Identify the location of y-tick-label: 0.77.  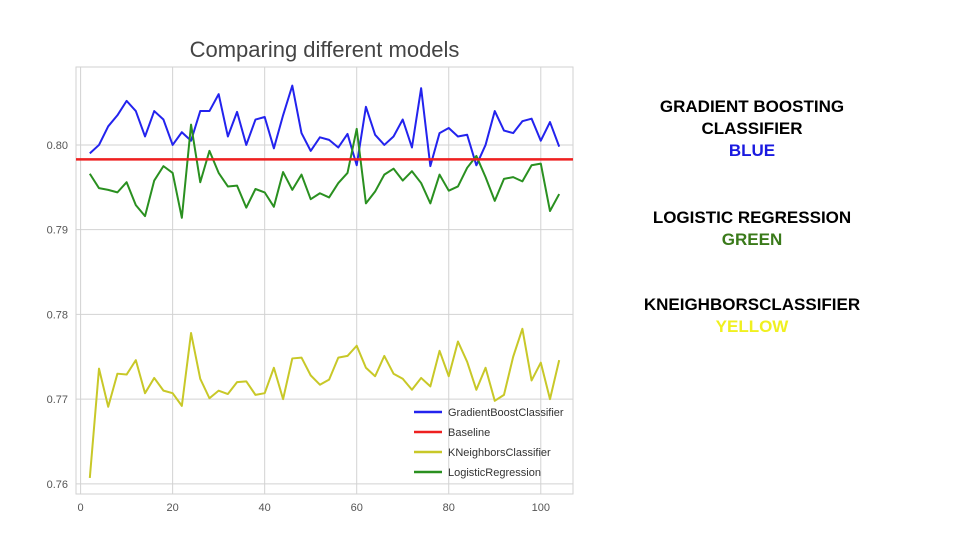
(57, 400).